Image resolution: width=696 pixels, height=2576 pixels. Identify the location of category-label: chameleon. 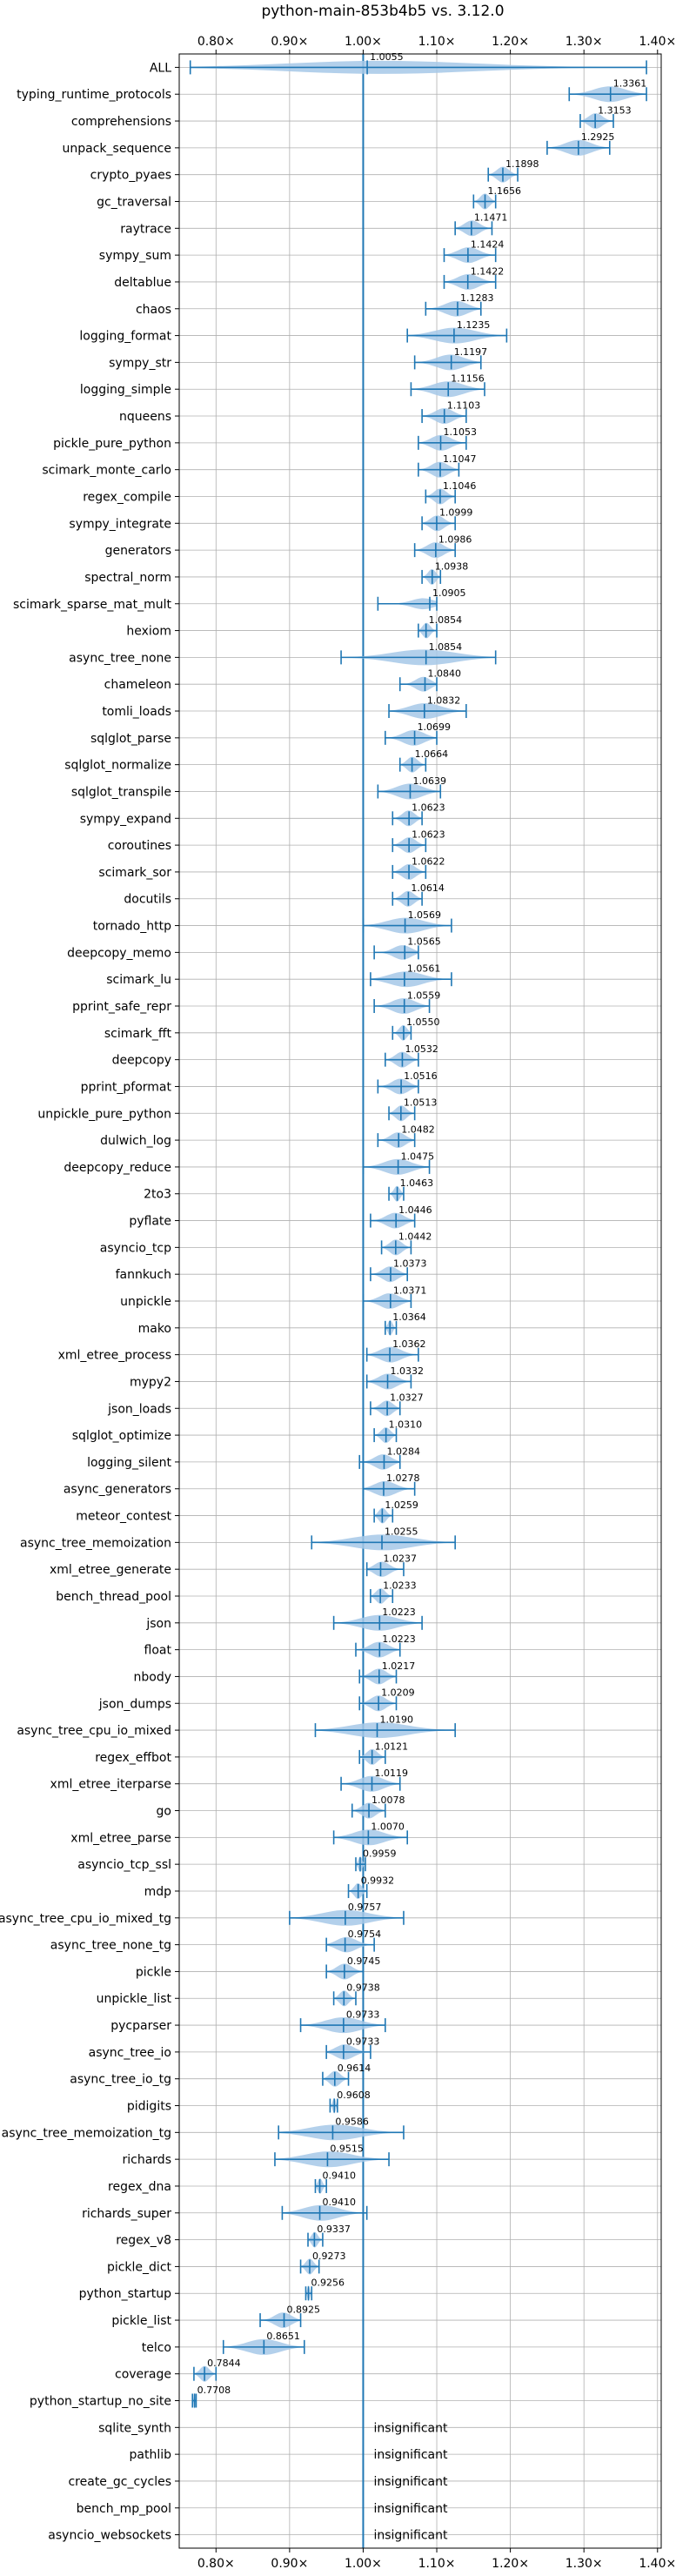
(137, 685).